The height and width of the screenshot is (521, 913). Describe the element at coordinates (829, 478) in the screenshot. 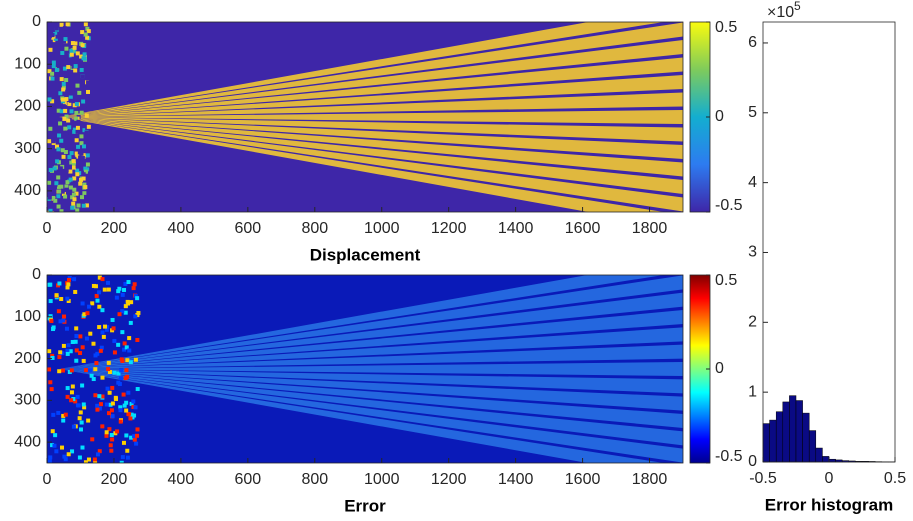

I see `x-tick-label: 0` at that location.